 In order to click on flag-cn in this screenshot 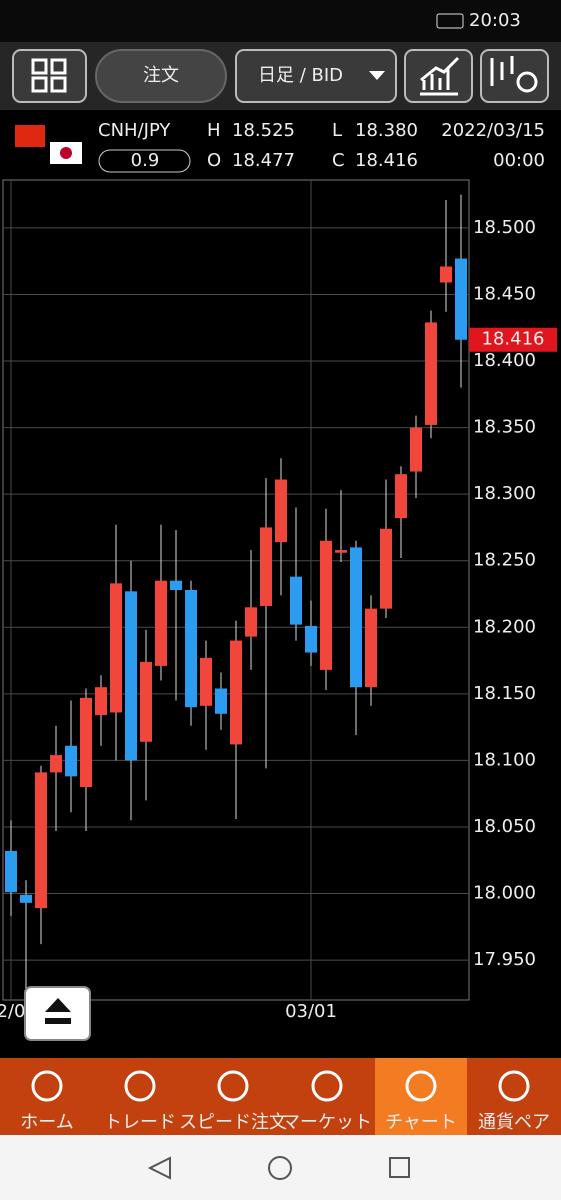, I will do `click(30, 136)`.